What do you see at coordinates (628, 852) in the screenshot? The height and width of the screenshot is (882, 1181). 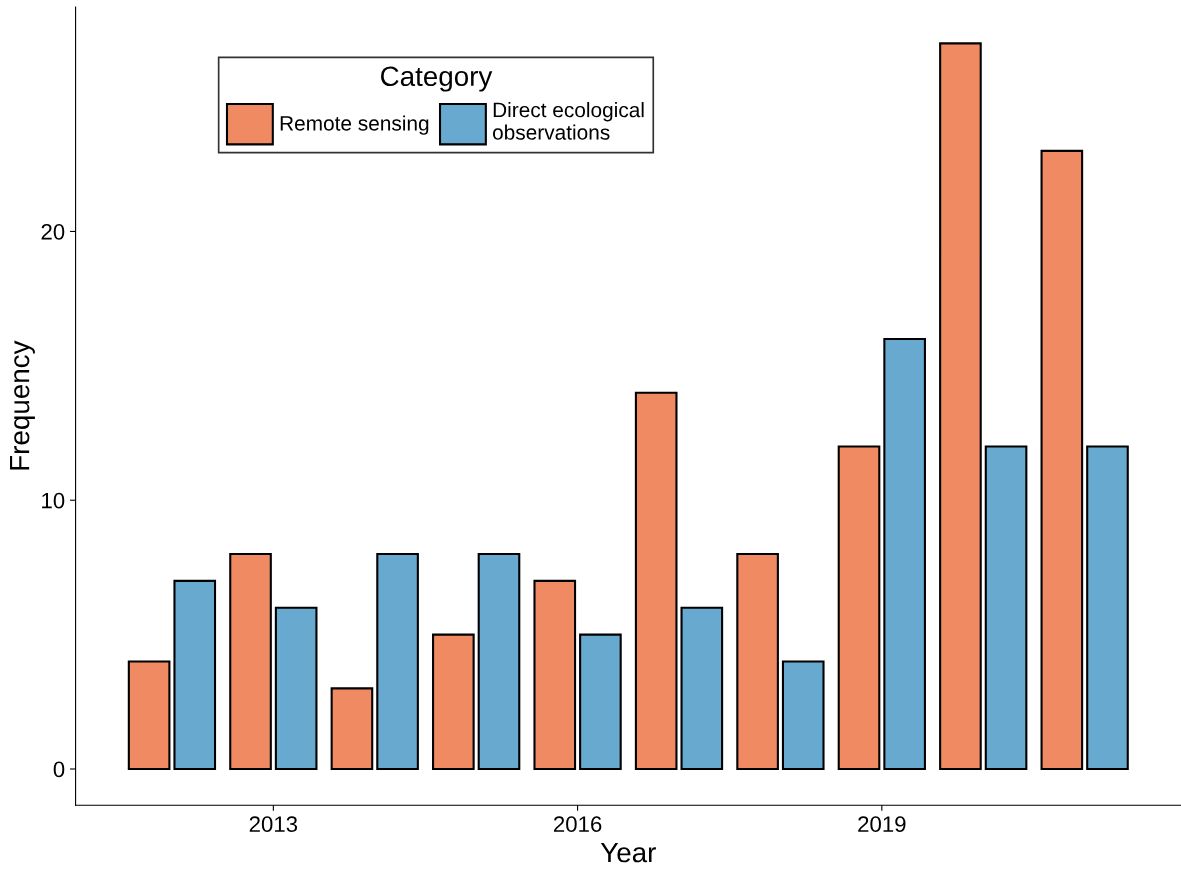 I see `x-axis-title: Year` at bounding box center [628, 852].